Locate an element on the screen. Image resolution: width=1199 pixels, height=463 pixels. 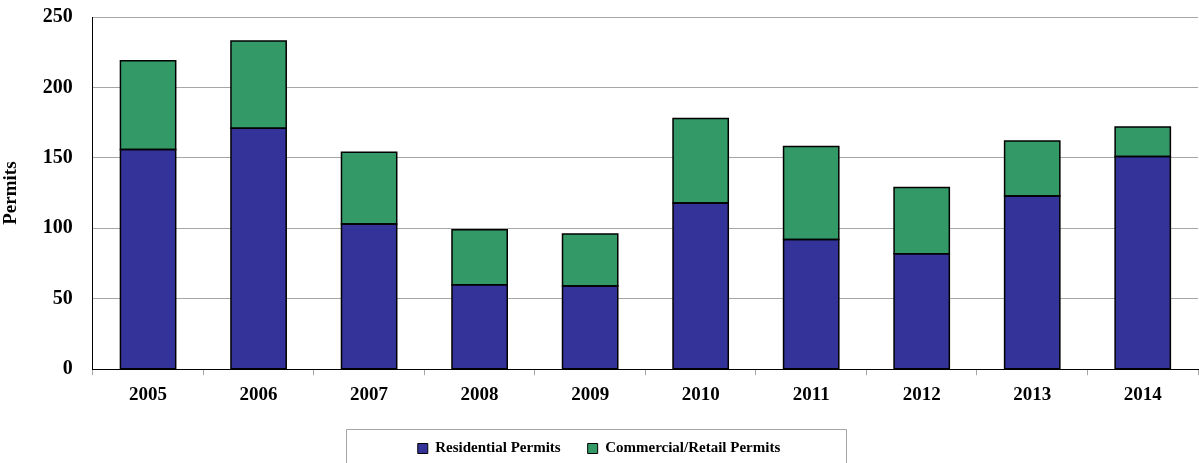
x-tick-label: 2005 is located at coordinates (148, 393).